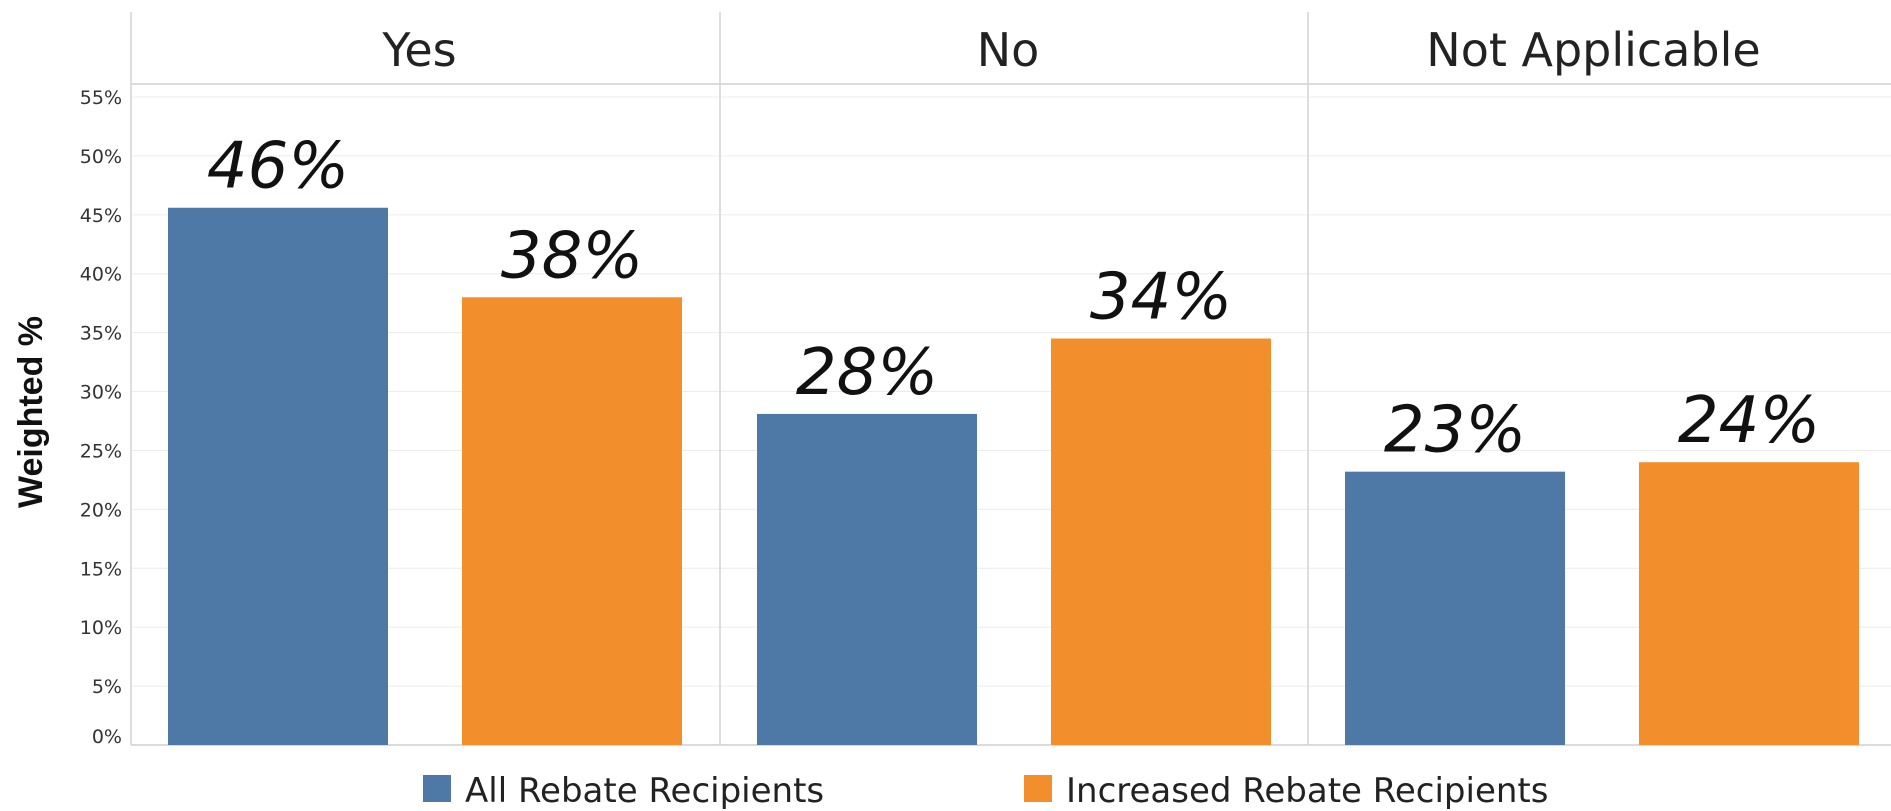 Image resolution: width=1891 pixels, height=811 pixels. I want to click on y-tick-label: 45%, so click(101, 216).